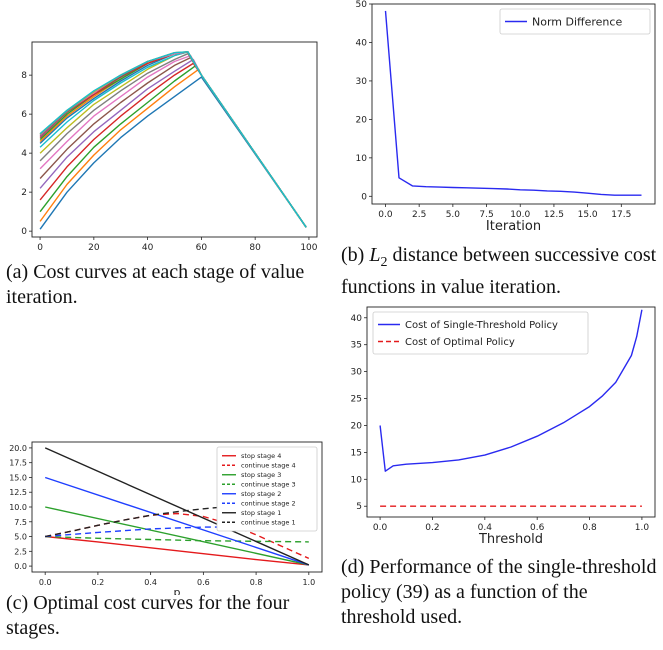 This screenshot has height=650, width=663. I want to click on x-tick-label: 5.0, so click(453, 215).